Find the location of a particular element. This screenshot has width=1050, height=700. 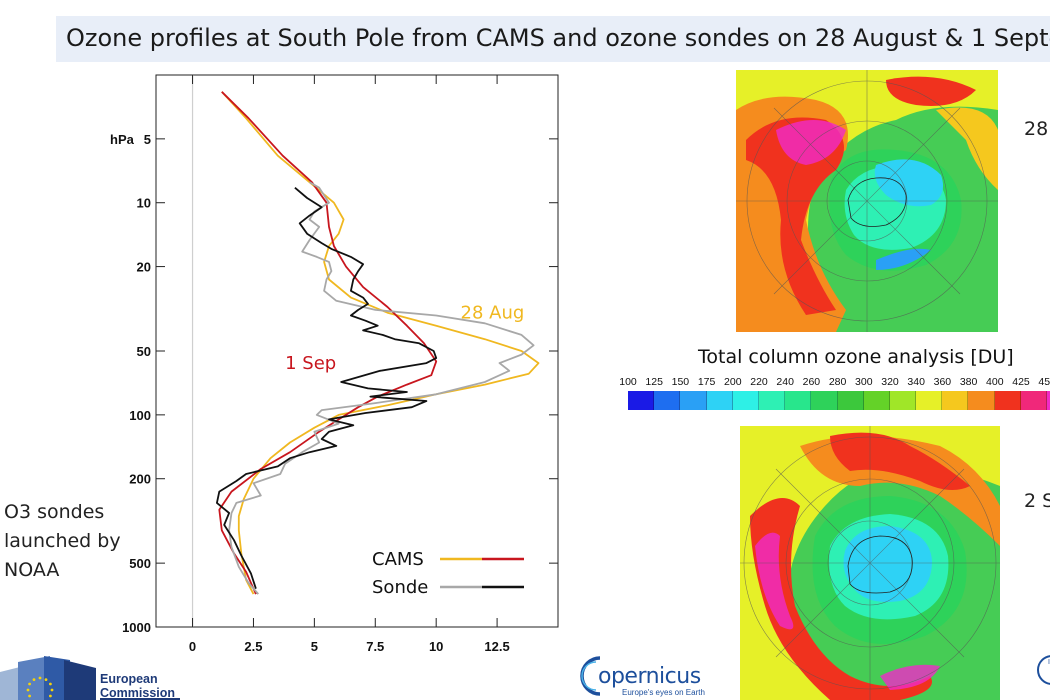

ozone-map-aug is located at coordinates (867, 201).